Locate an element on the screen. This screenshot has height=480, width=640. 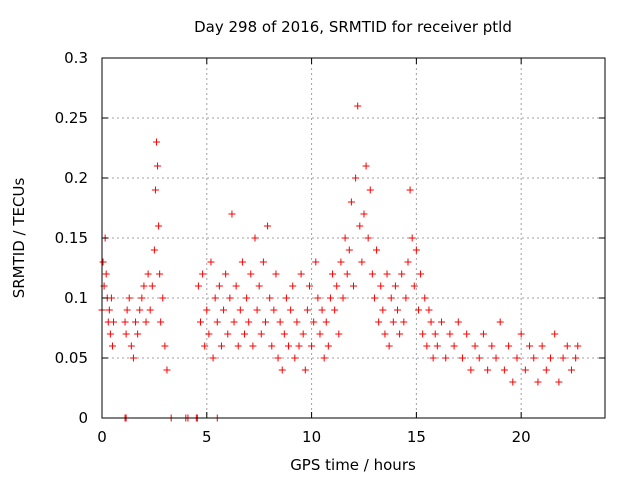
y-tick-label: 0.3 is located at coordinates (76, 58).